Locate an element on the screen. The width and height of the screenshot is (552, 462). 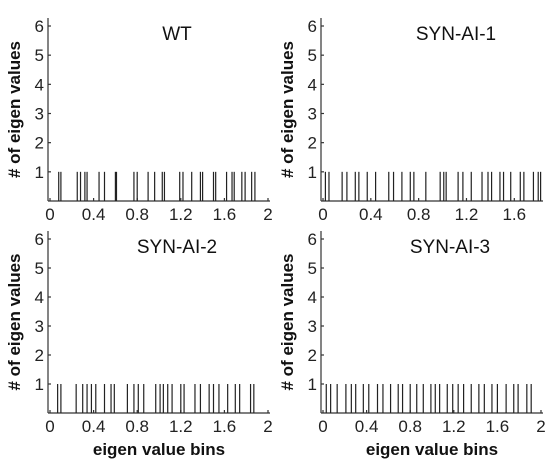
panel-title: SYN-AI-1 is located at coordinates (456, 34).